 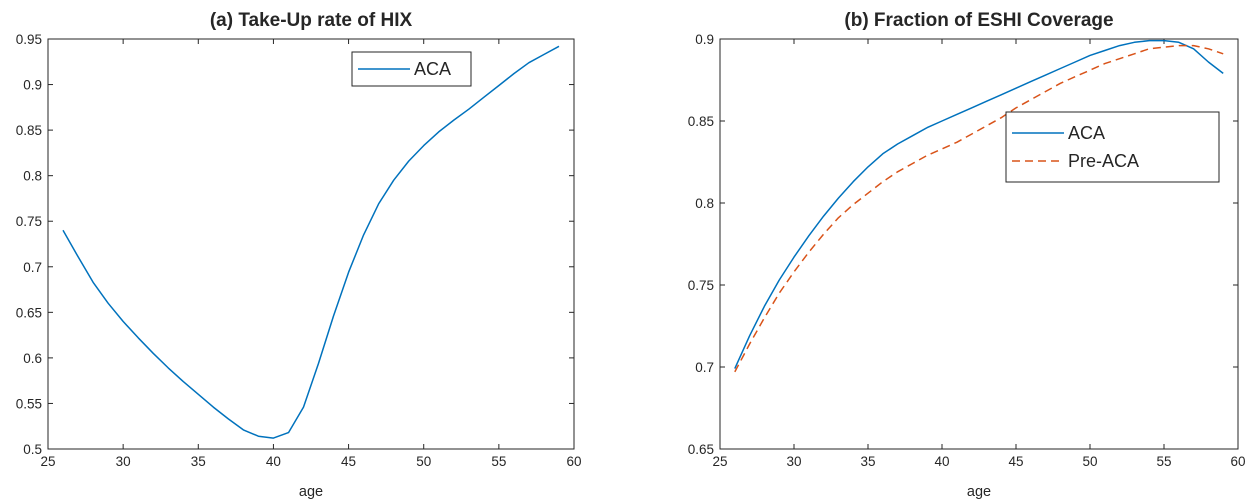 What do you see at coordinates (29, 403) in the screenshot?
I see `y-tick-label: 0.55` at bounding box center [29, 403].